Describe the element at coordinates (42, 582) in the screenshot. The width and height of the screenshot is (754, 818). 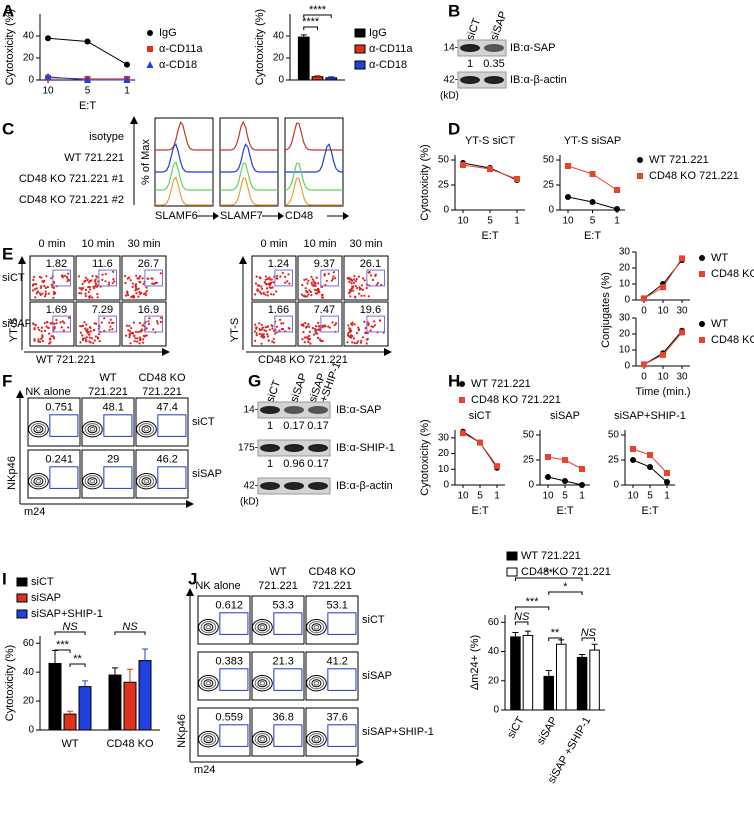
I see `legend-label: siCT` at that location.